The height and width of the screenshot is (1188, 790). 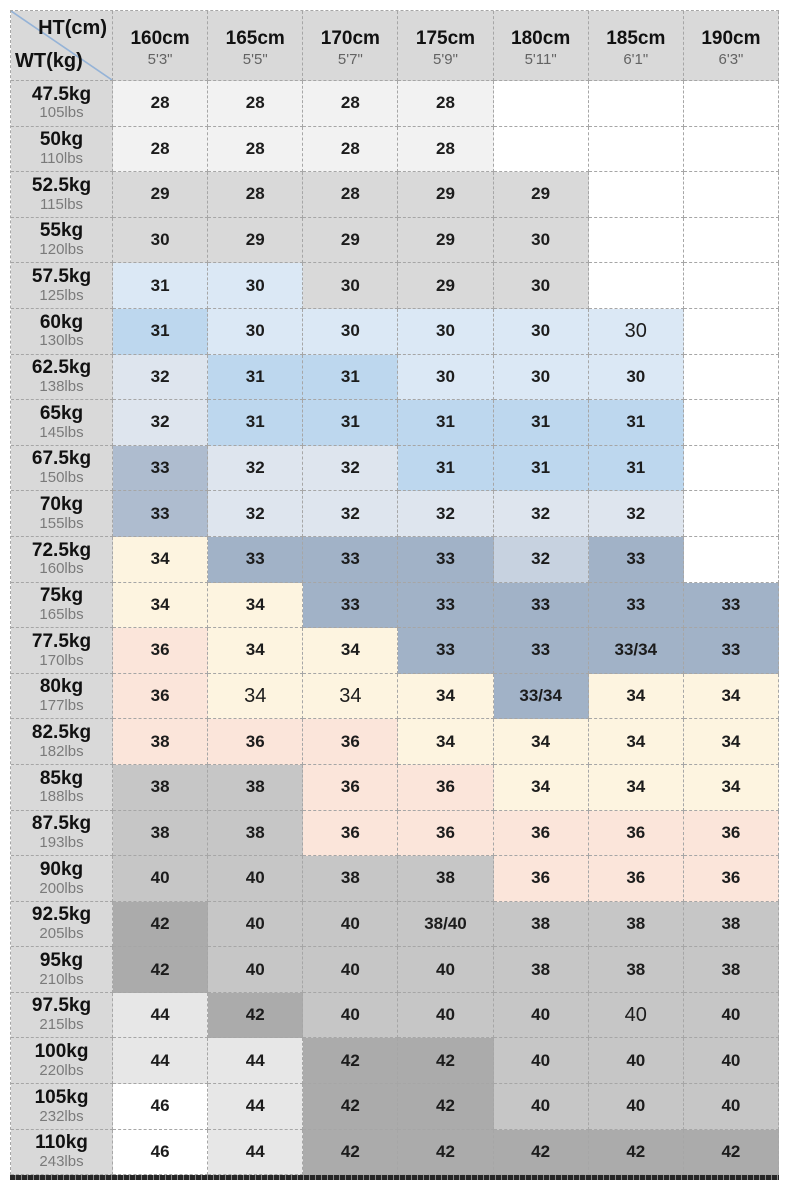 I want to click on row-header-97.5kg: 97.5kg 215lbs, so click(x=62, y=1015).